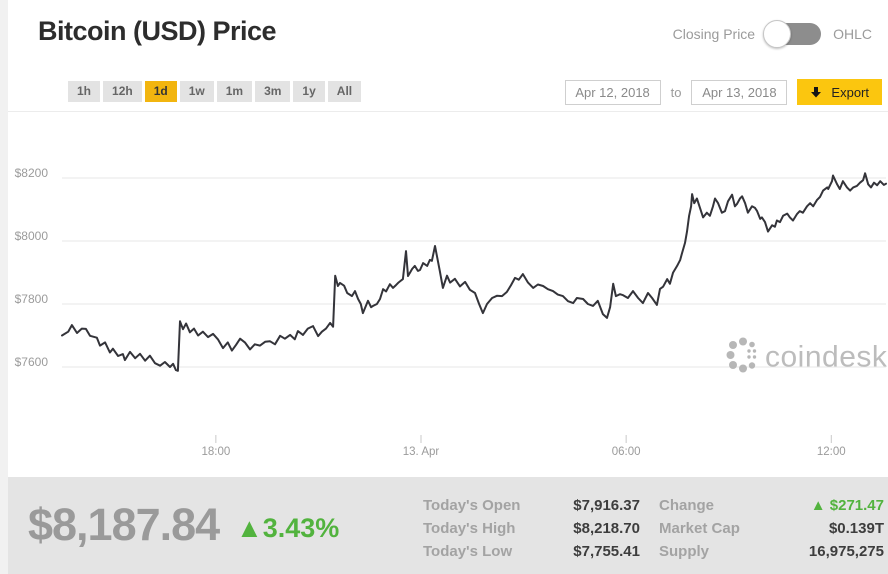  What do you see at coordinates (448, 111) in the screenshot?
I see `header-divider` at bounding box center [448, 111].